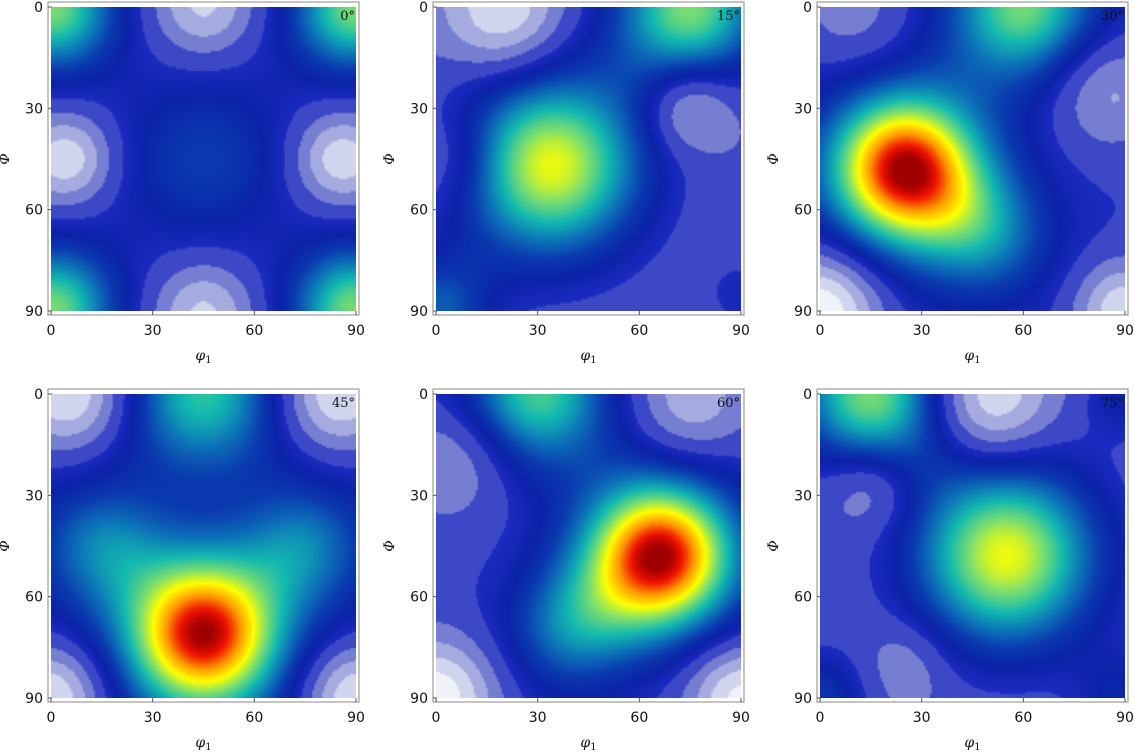 This screenshot has height=752, width=1135. I want to click on section-angle-label: 15°, so click(728, 16).